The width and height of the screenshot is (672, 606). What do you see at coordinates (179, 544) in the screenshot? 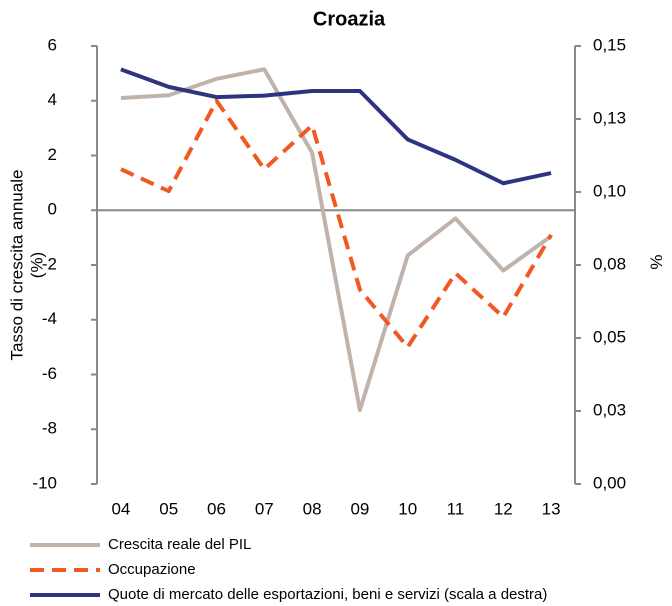
I see `legend-label: Crescita reale del PIL` at bounding box center [179, 544].